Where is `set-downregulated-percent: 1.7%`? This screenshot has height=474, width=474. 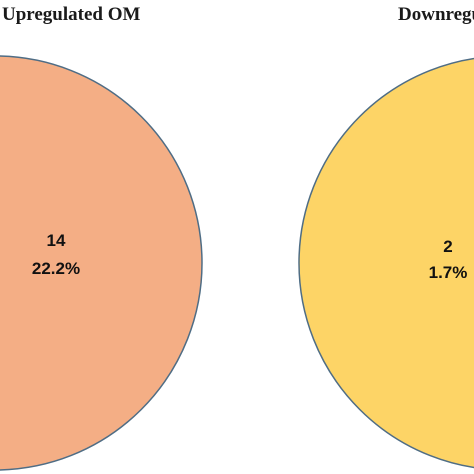
set-downregulated-percent: 1.7% is located at coordinates (448, 272).